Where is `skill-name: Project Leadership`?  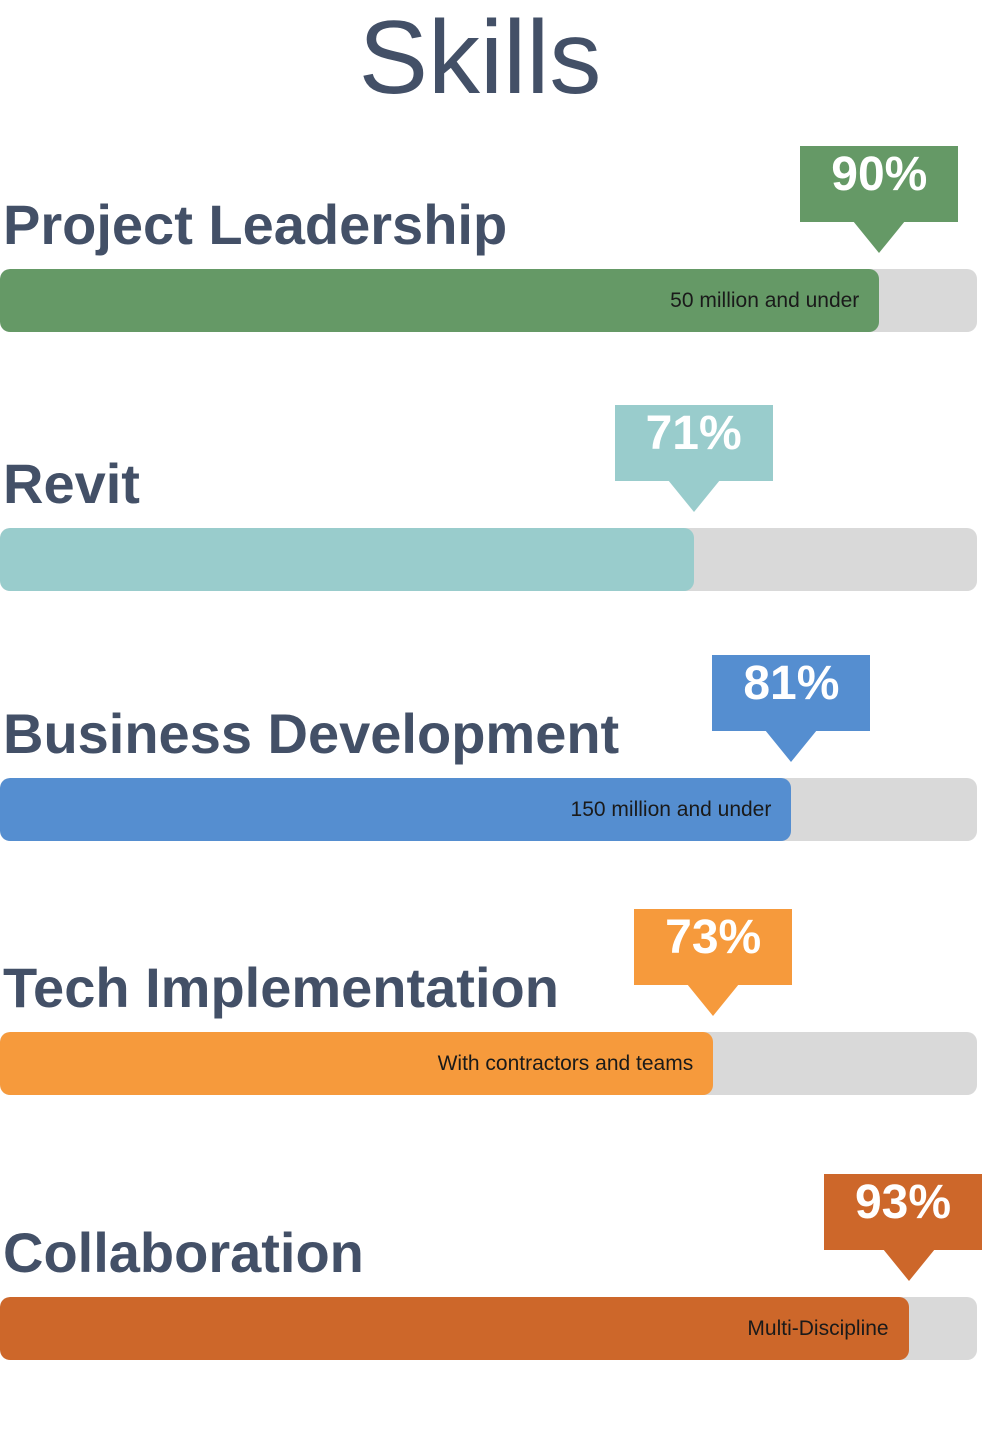
skill-name: Project Leadership is located at coordinates (255, 224).